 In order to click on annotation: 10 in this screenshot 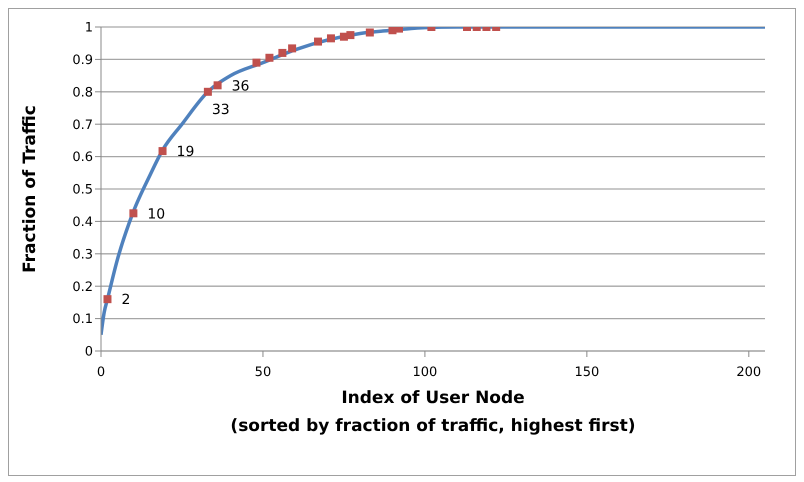, I will do `click(156, 214)`.